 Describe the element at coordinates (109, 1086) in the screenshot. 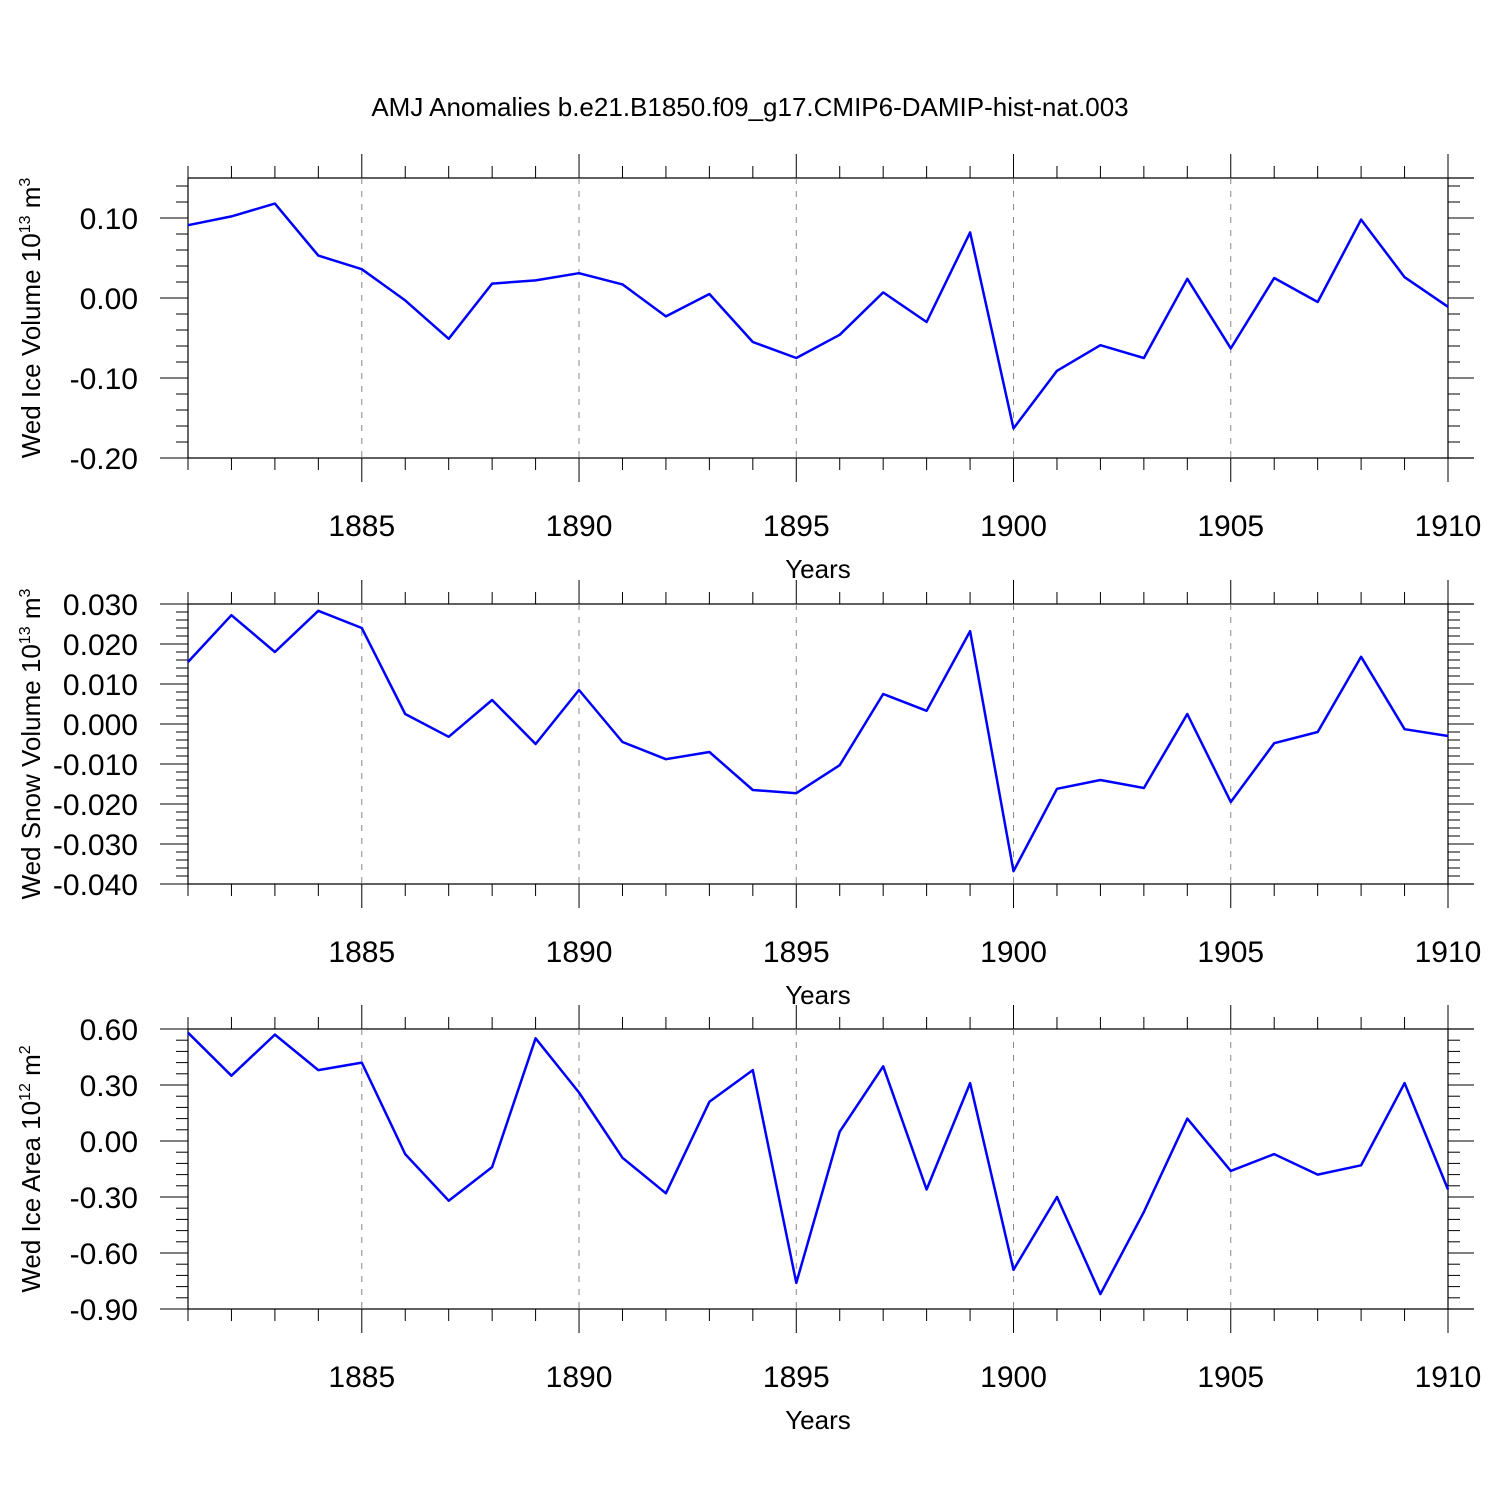

I see `y-tick-label: 0.30` at that location.